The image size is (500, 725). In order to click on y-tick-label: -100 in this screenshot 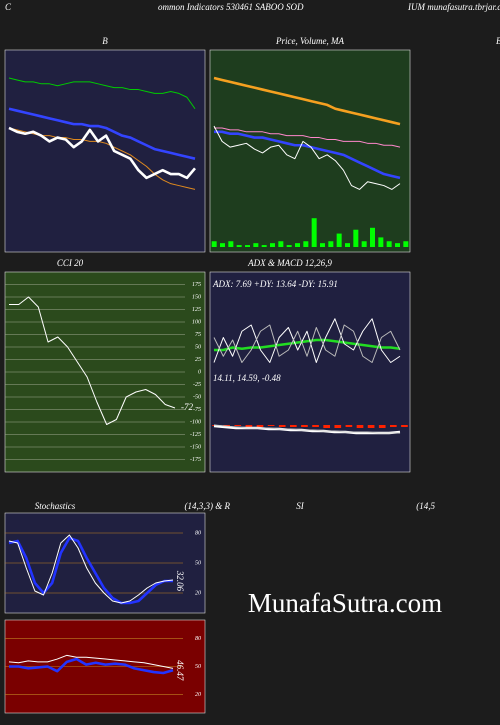, I will do `click(195, 422)`.